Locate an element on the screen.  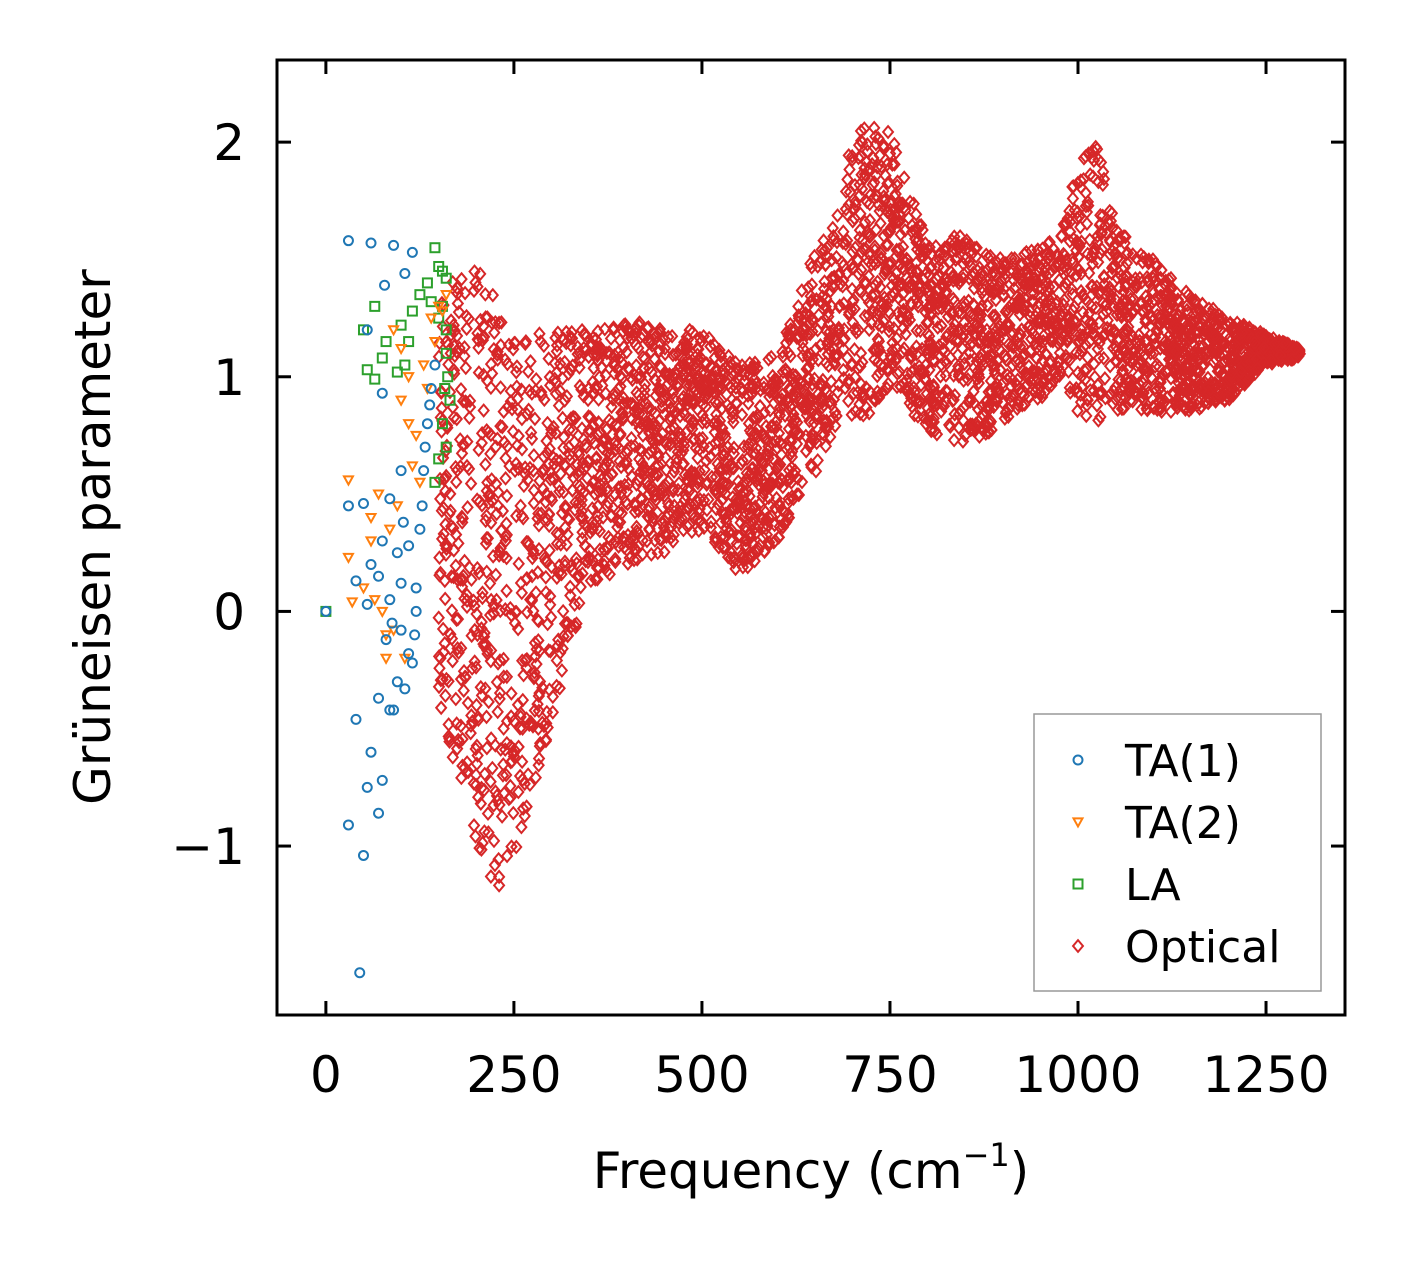
y-tick-label: 2 is located at coordinates (229, 143).